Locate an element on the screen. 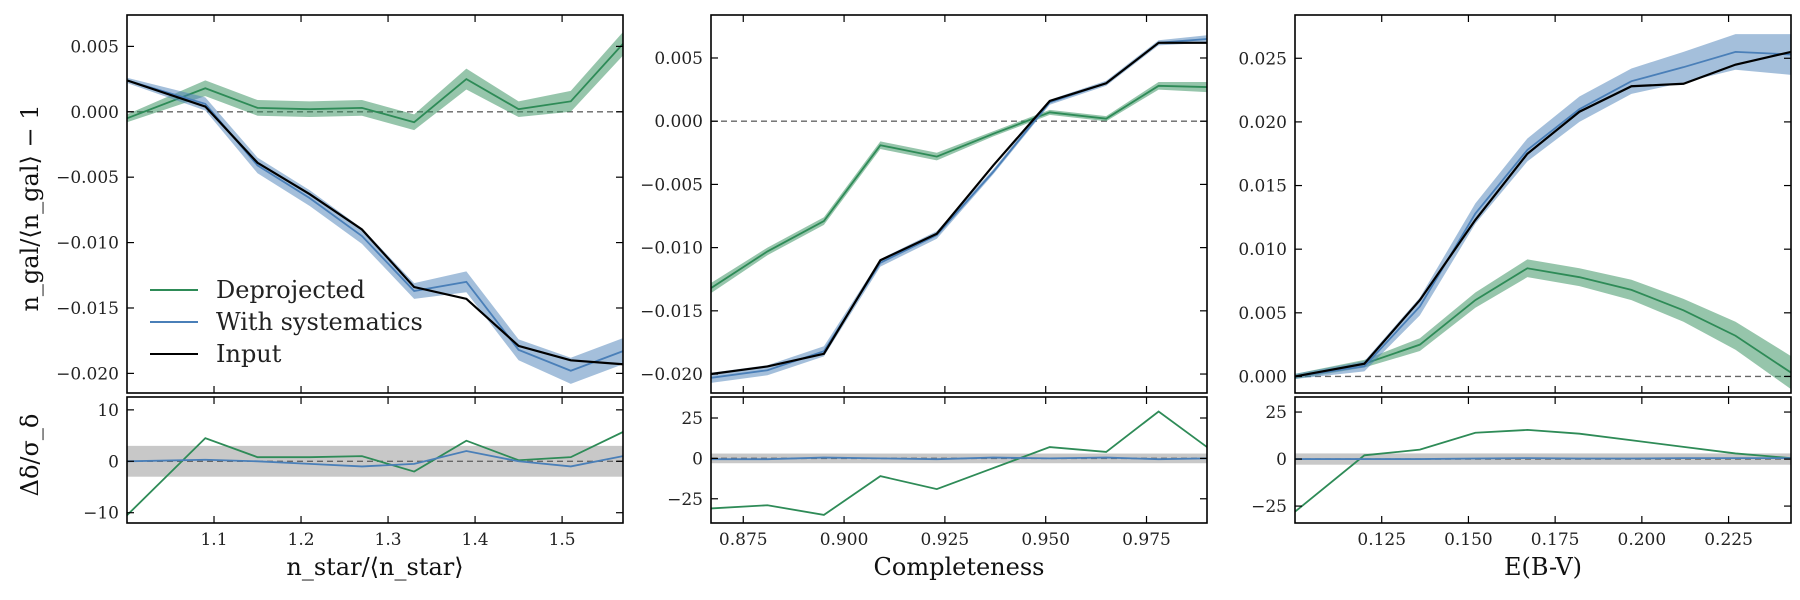  x-tick-label: 0.200 is located at coordinates (1642, 540).